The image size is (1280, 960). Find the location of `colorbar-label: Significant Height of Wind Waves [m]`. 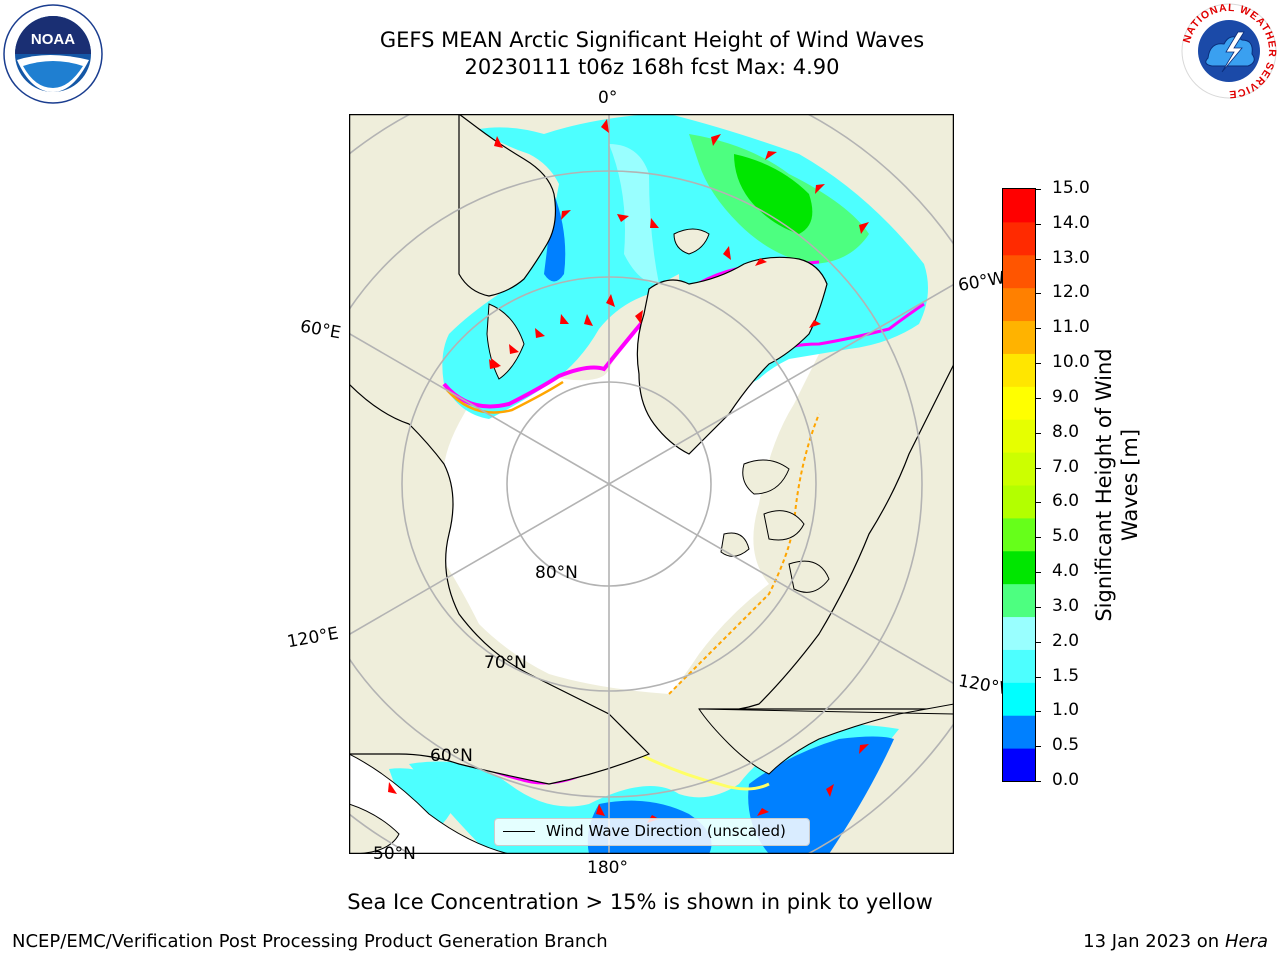

colorbar-label: Significant Height of Wind Waves [m] is located at coordinates (1117, 485).